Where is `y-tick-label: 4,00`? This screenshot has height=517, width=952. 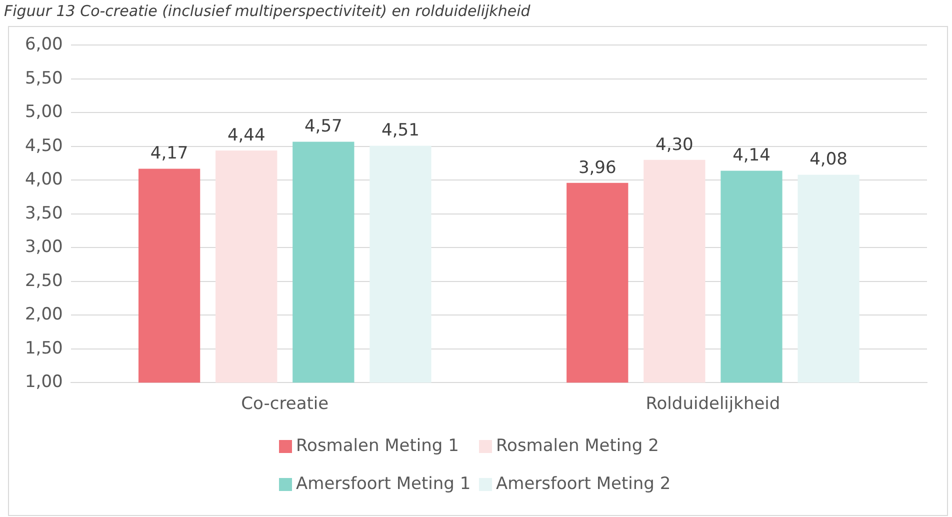
y-tick-label: 4,00 is located at coordinates (43, 180).